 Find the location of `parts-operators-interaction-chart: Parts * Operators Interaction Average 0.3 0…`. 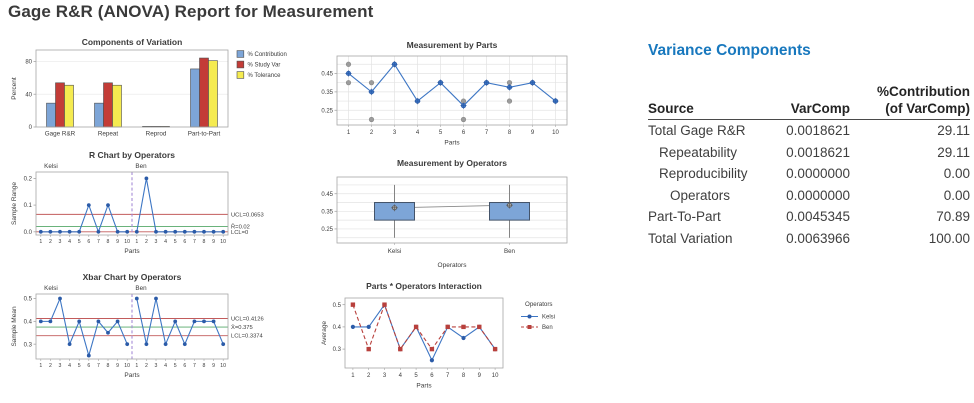

parts-operators-interaction-chart: Parts * Operators Interaction Average 0.3 0… is located at coordinates (438, 335).